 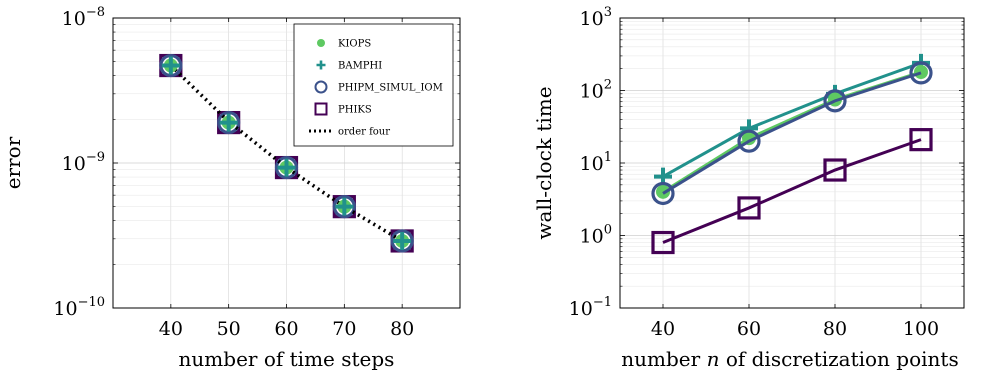 What do you see at coordinates (83, 162) in the screenshot?
I see `y-tick-label: 10⁻⁹` at bounding box center [83, 162].